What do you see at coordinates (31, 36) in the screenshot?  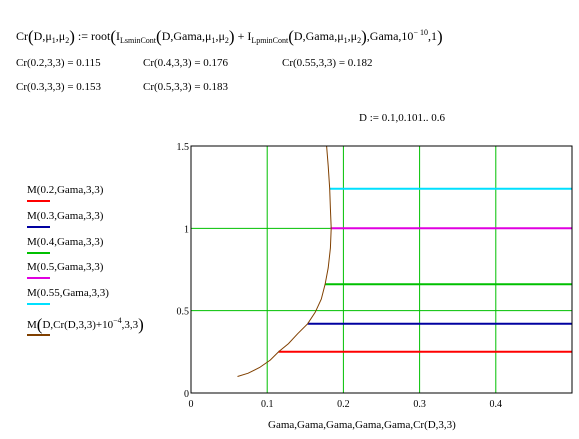 I see `def-paren: (` at bounding box center [31, 36].